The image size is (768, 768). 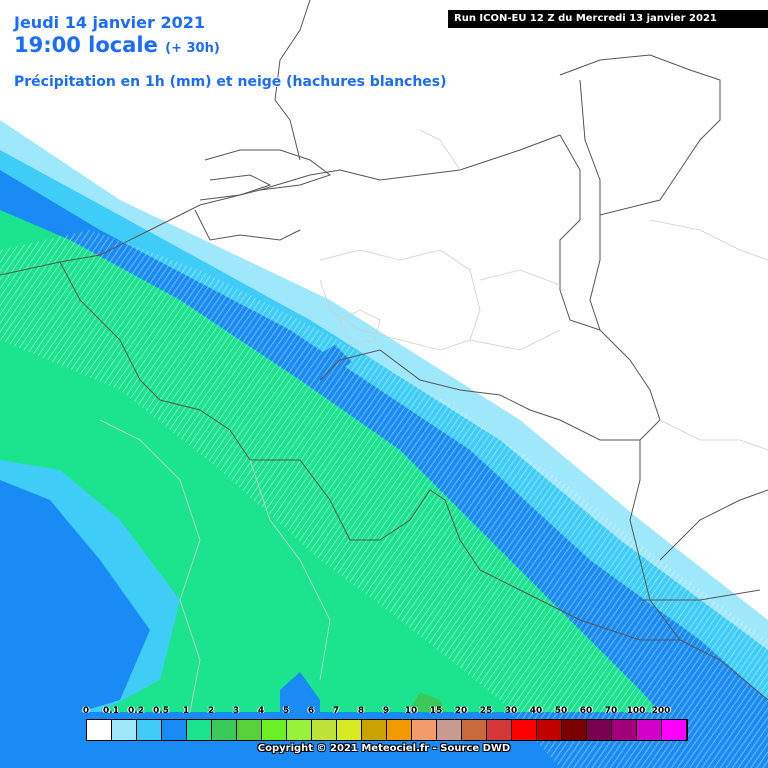 I want to click on legend-label: 15, so click(x=436, y=711).